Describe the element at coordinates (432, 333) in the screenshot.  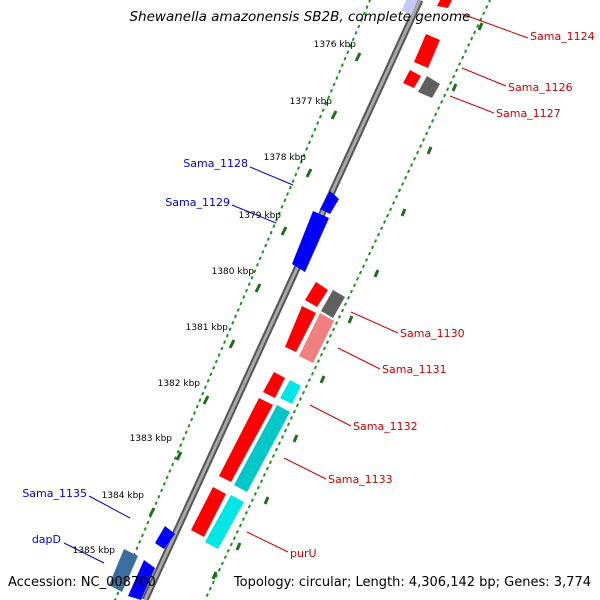
I see `gene-label-sama-1130: Sama_1130` at that location.